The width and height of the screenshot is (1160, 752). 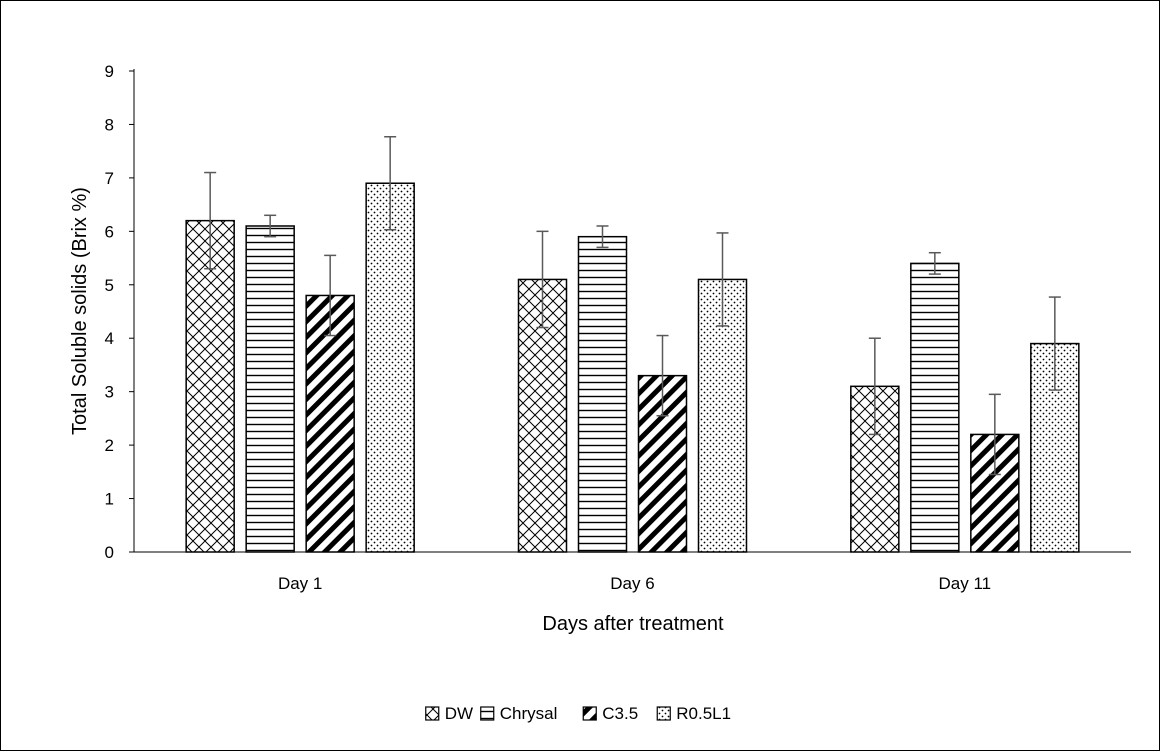 I want to click on y-tick-label: 7, so click(x=109, y=178).